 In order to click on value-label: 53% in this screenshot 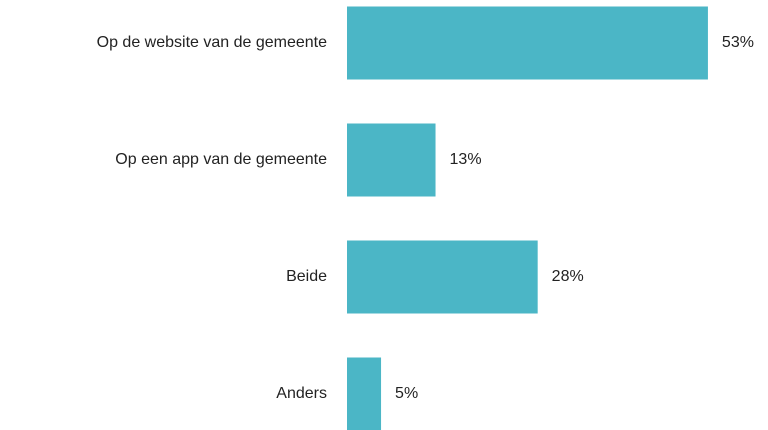, I will do `click(738, 42)`.